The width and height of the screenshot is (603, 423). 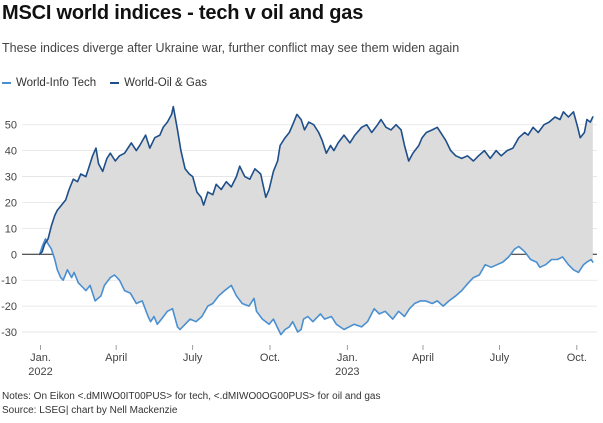 I want to click on x-tick-label-0: Jan., so click(x=40, y=358).